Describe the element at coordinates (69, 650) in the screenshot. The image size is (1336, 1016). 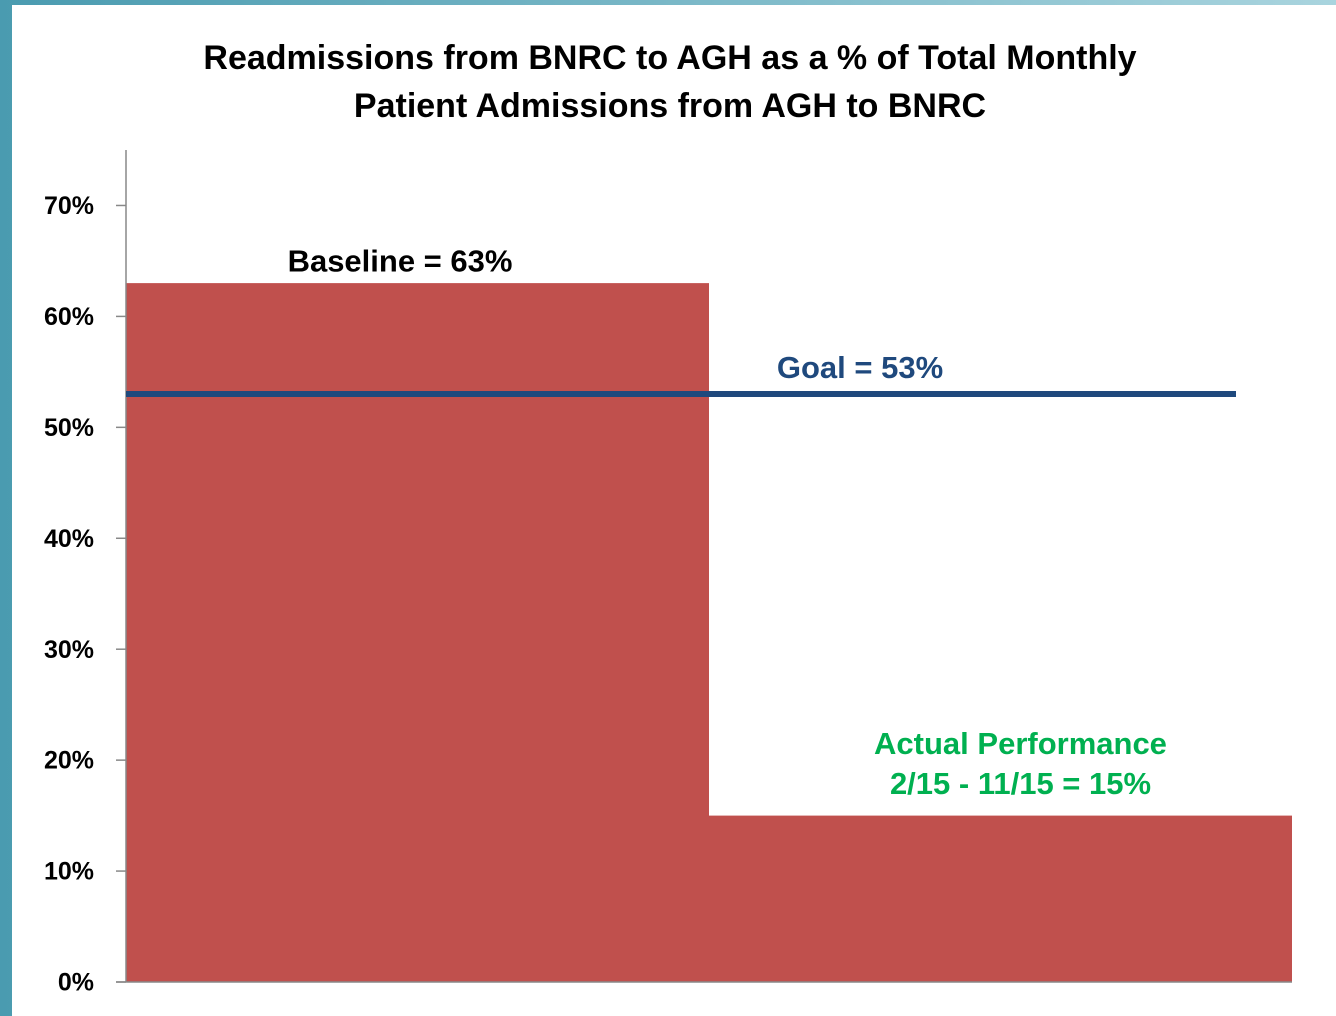
I see `y-tick-label: 30%` at that location.